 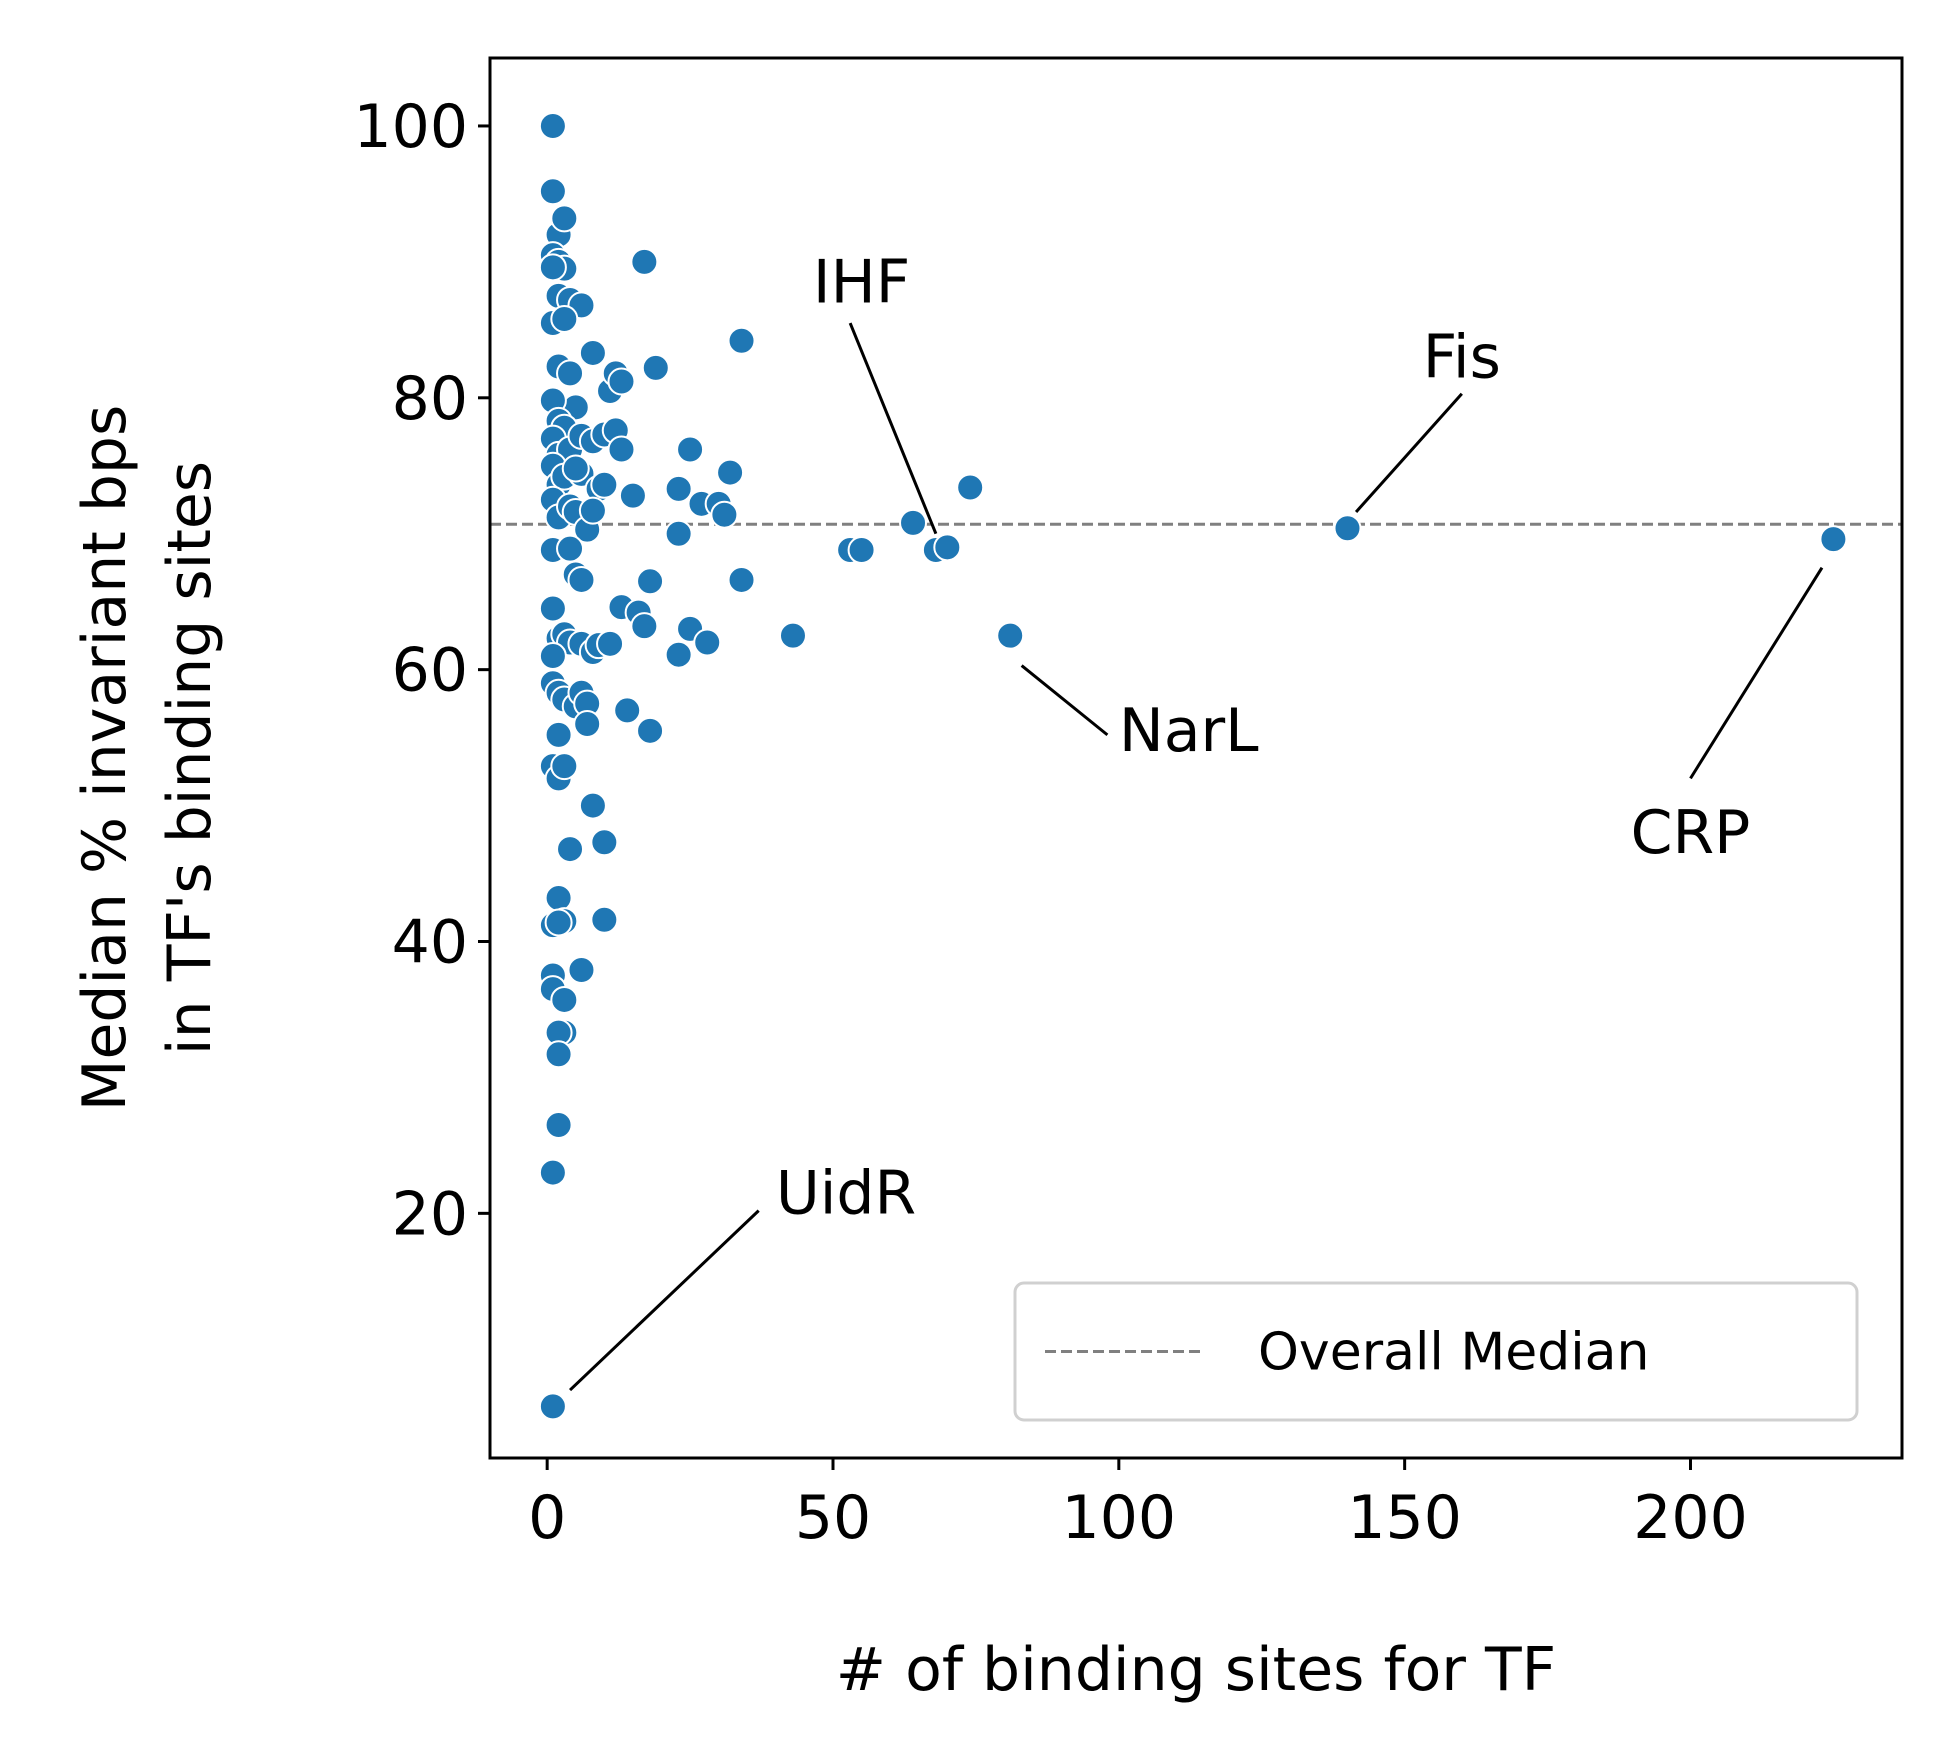 I want to click on annotation-label-ihf: IHF, so click(x=861, y=283).